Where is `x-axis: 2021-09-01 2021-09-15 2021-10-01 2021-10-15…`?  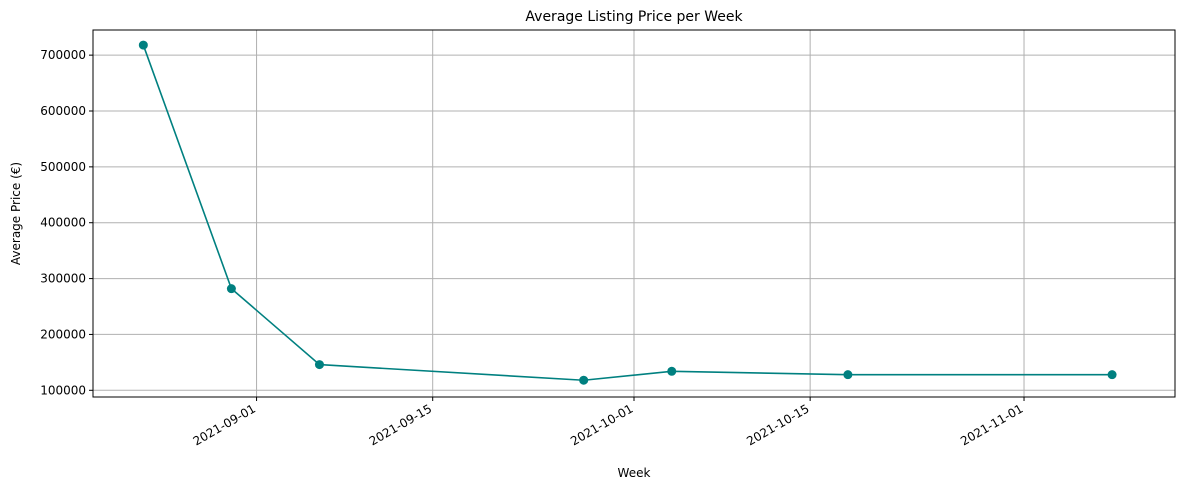
x-axis: 2021-09-01 2021-09-15 2021-10-01 2021-10-15… is located at coordinates (608, 422).